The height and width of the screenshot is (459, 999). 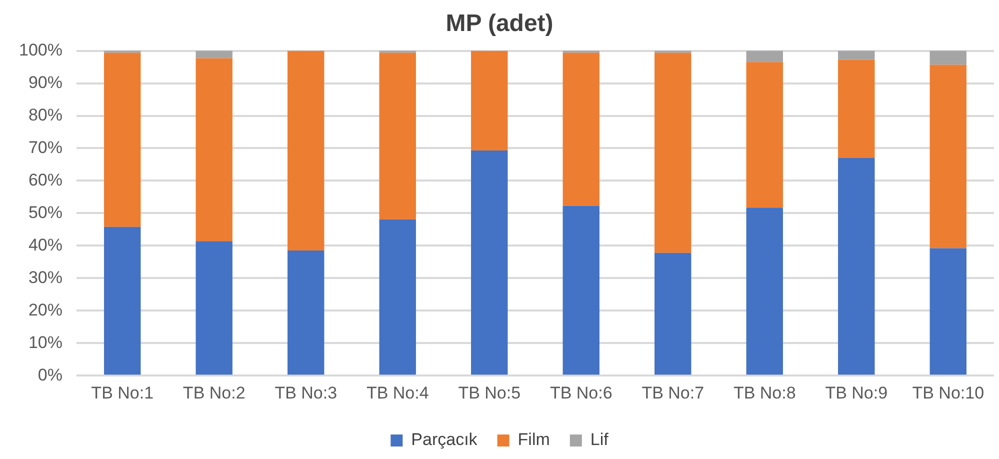 I want to click on x-tick-label: TB No:9, so click(x=856, y=392).